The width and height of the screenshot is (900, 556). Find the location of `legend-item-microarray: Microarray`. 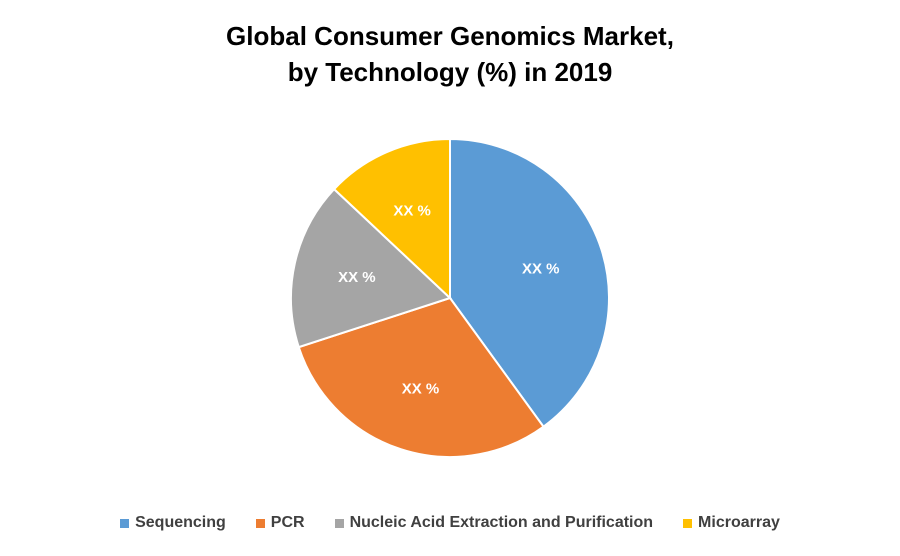

legend-item-microarray: Microarray is located at coordinates (731, 523).